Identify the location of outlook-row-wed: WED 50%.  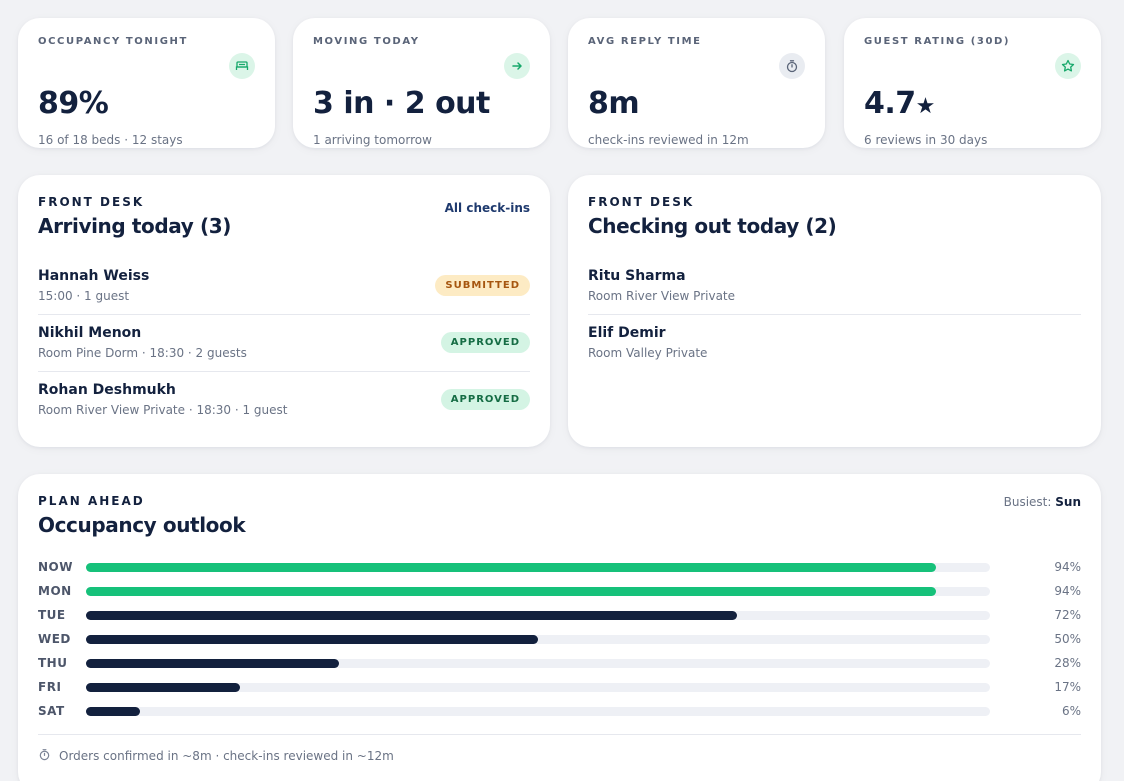
(559, 639).